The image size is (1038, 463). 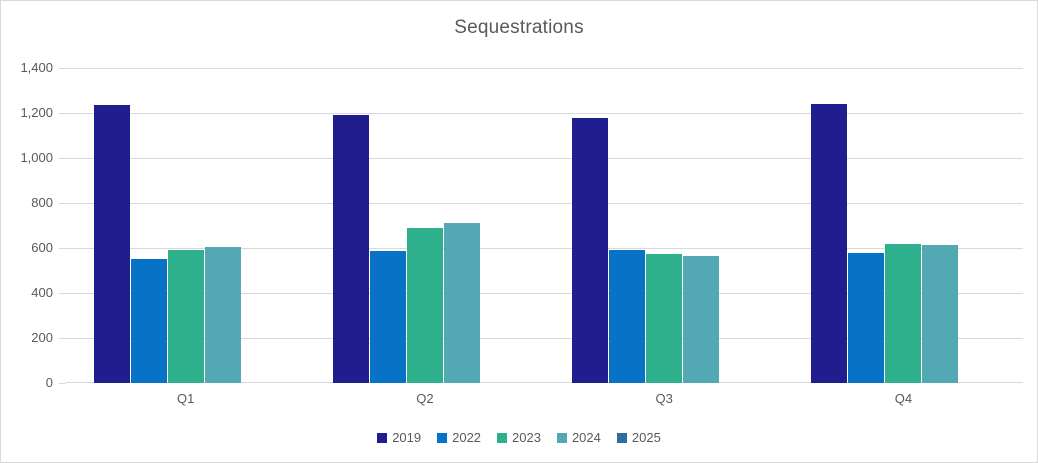 What do you see at coordinates (36, 67) in the screenshot?
I see `y-tick-label: 1,400` at bounding box center [36, 67].